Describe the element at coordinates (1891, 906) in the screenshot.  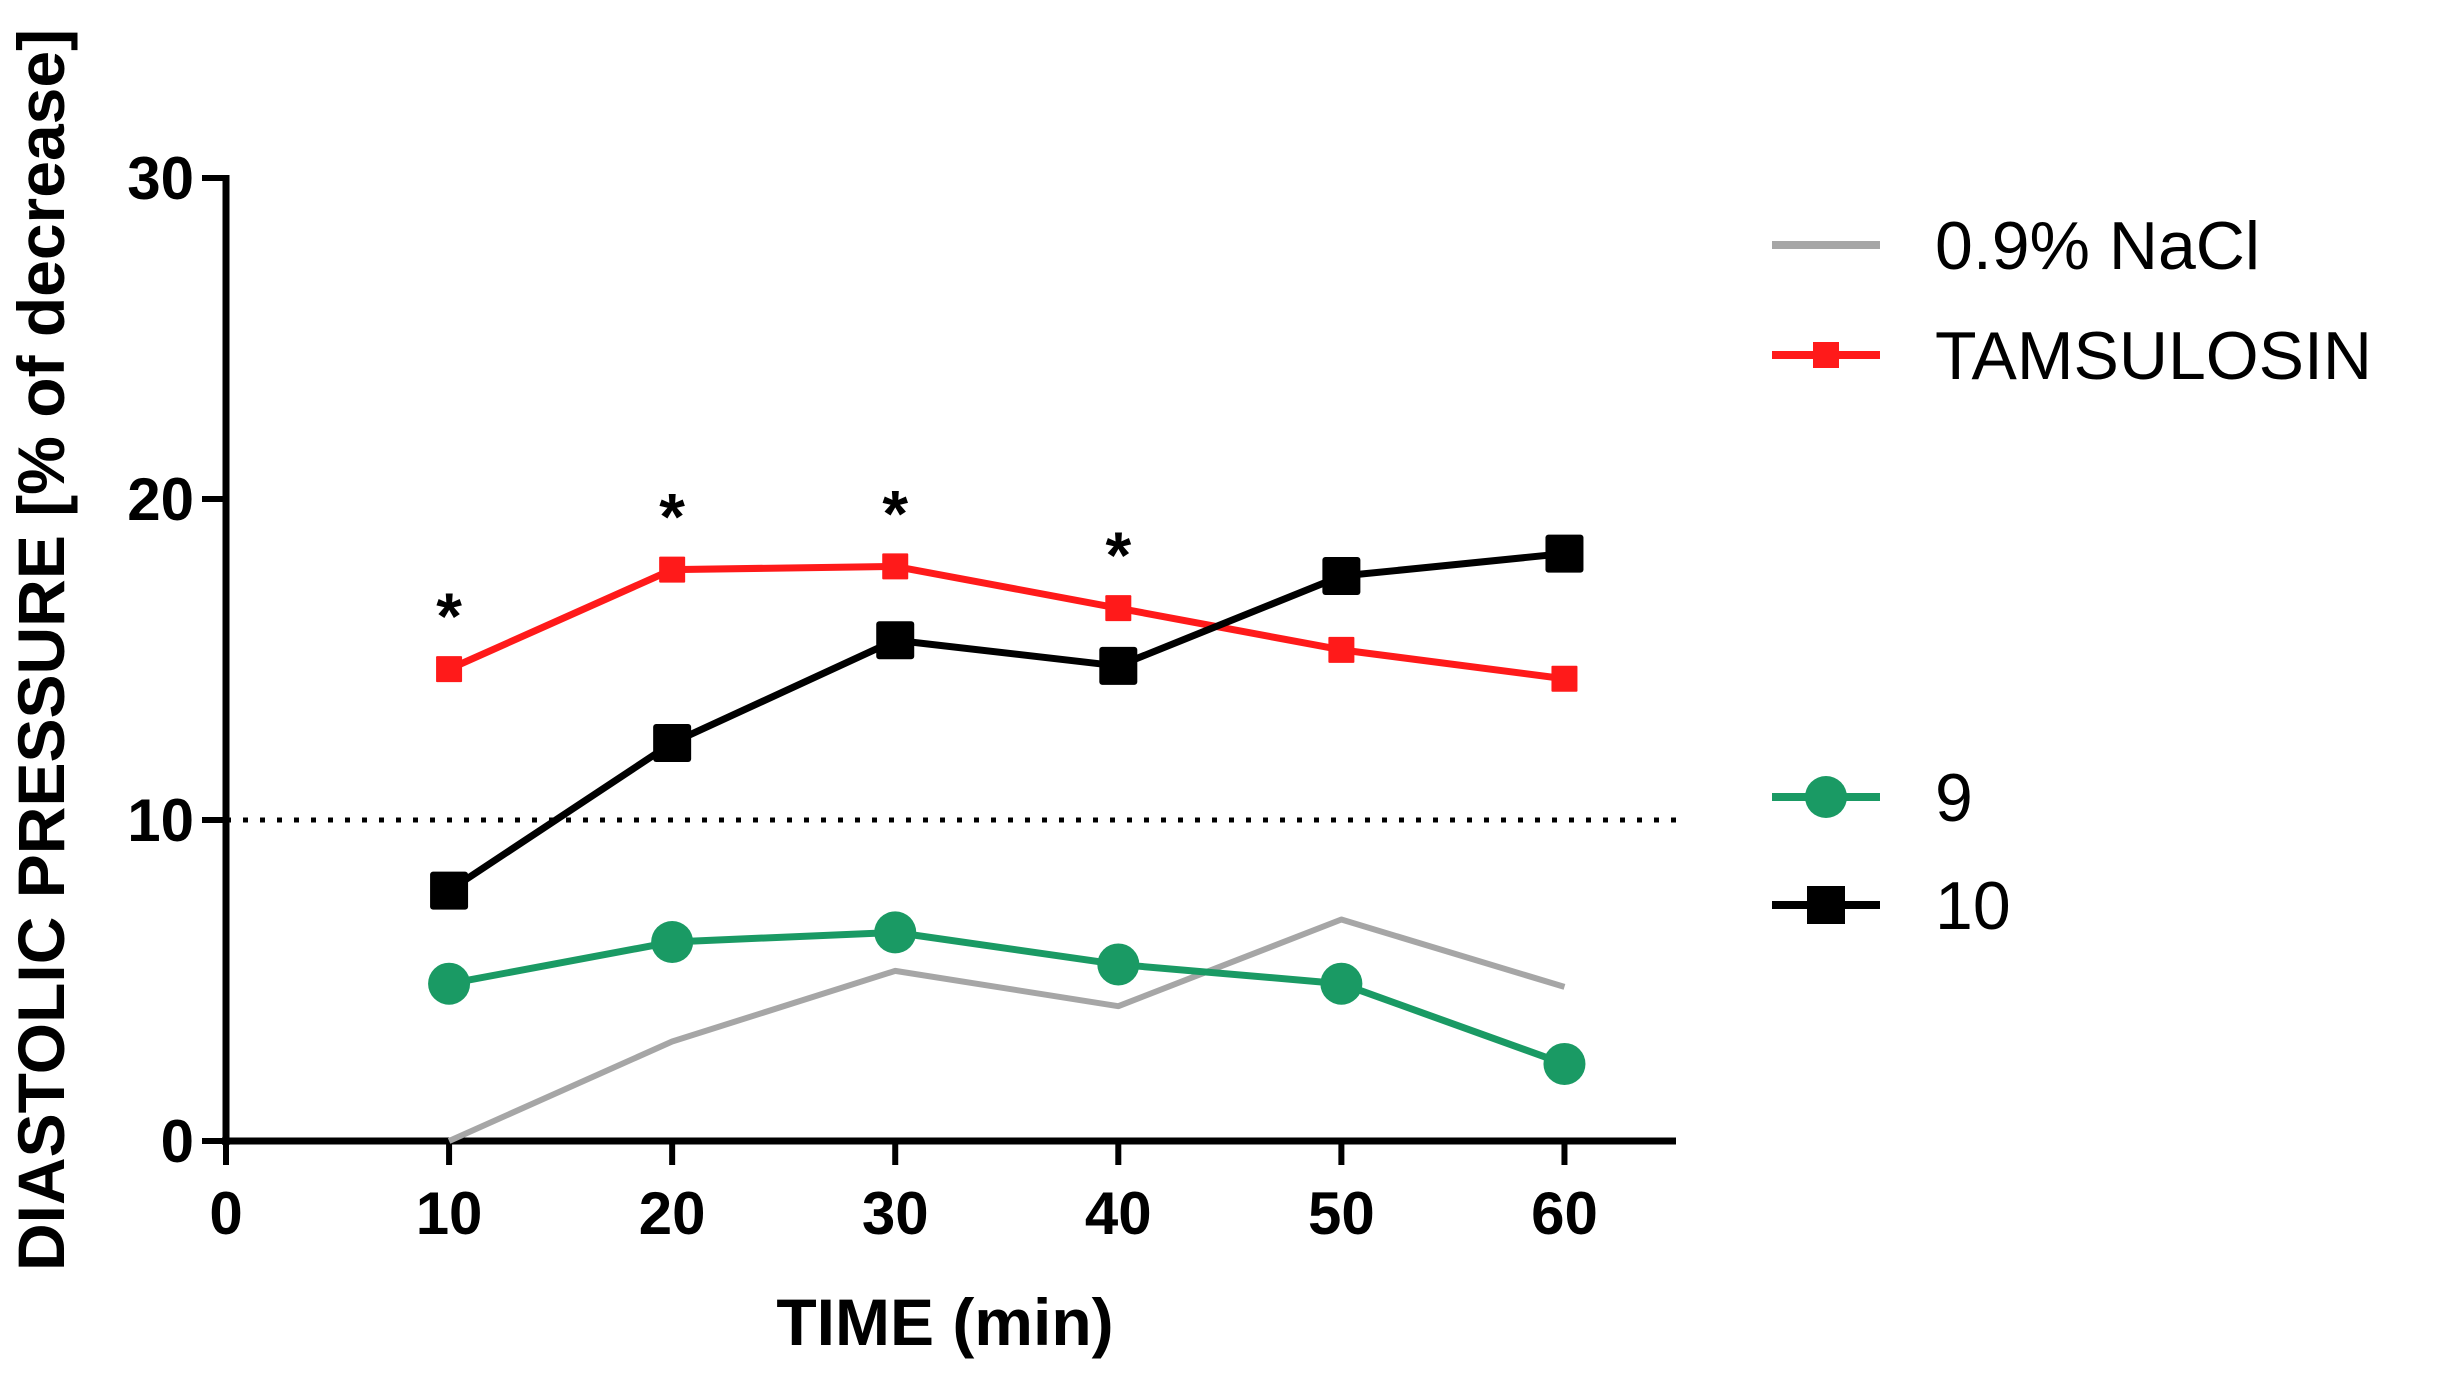
I see `legend-item: 10` at that location.